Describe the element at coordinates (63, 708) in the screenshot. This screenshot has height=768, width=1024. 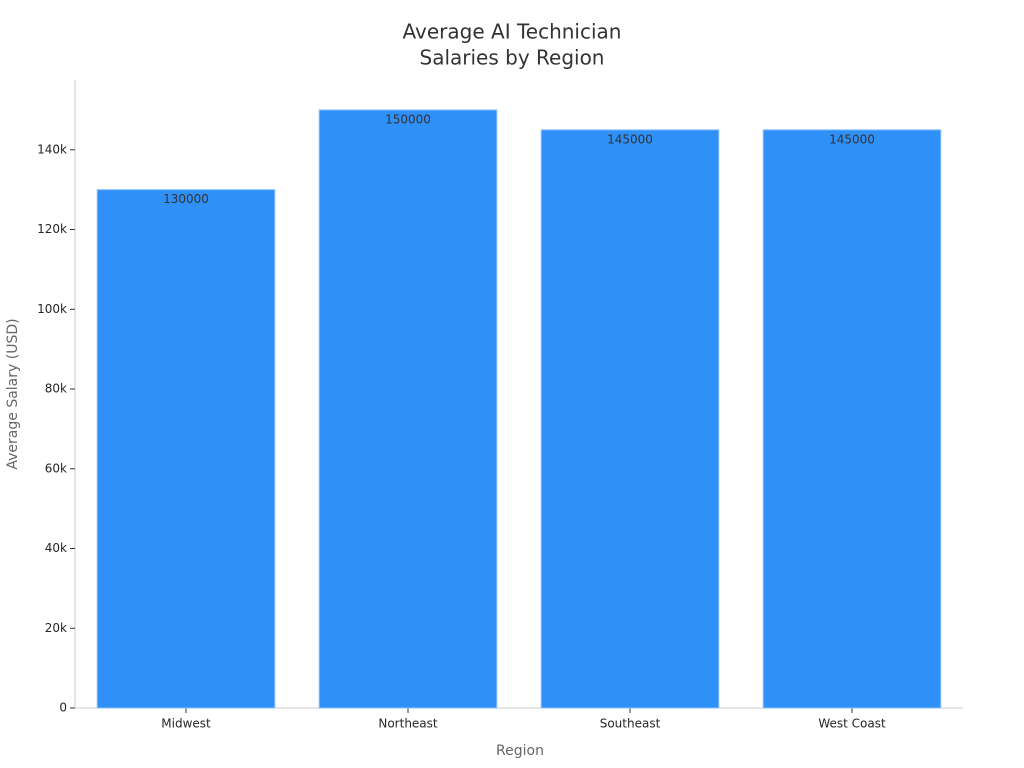
I see `y-tick-label: 0` at that location.